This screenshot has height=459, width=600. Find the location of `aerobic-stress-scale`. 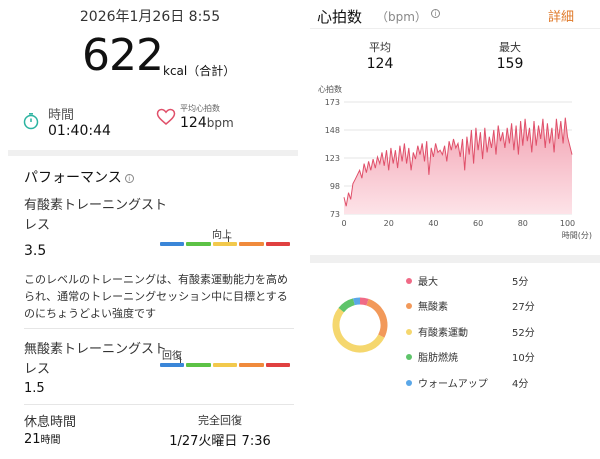

aerobic-stress-scale is located at coordinates (225, 244).